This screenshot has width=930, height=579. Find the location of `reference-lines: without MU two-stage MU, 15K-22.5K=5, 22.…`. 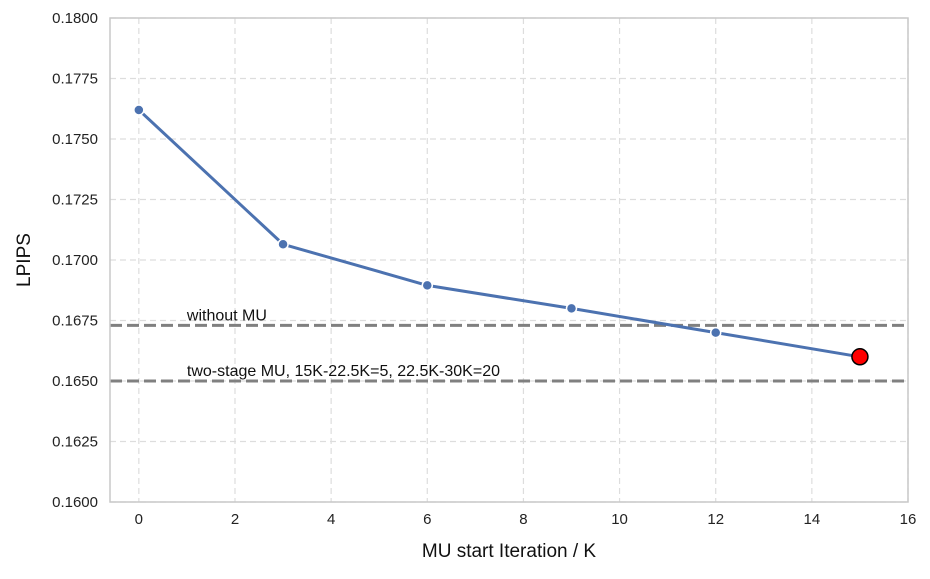

reference-lines: without MU two-stage MU, 15K-22.5K=5, 22.… is located at coordinates (509, 345).